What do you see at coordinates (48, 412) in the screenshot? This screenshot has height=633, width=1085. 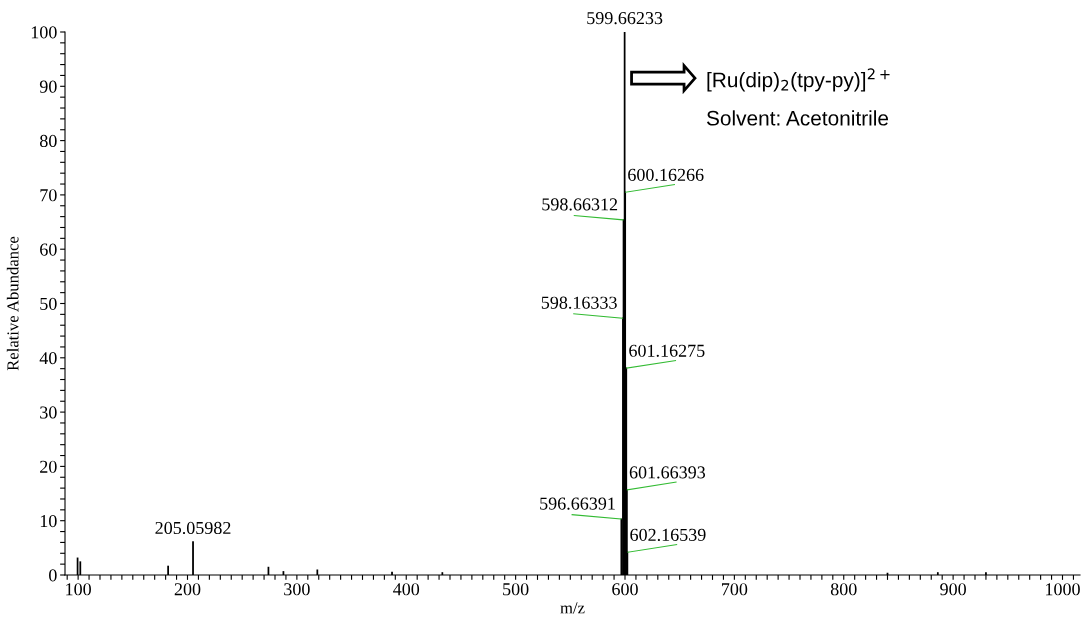 I see `y-tick-label: 30` at bounding box center [48, 412].